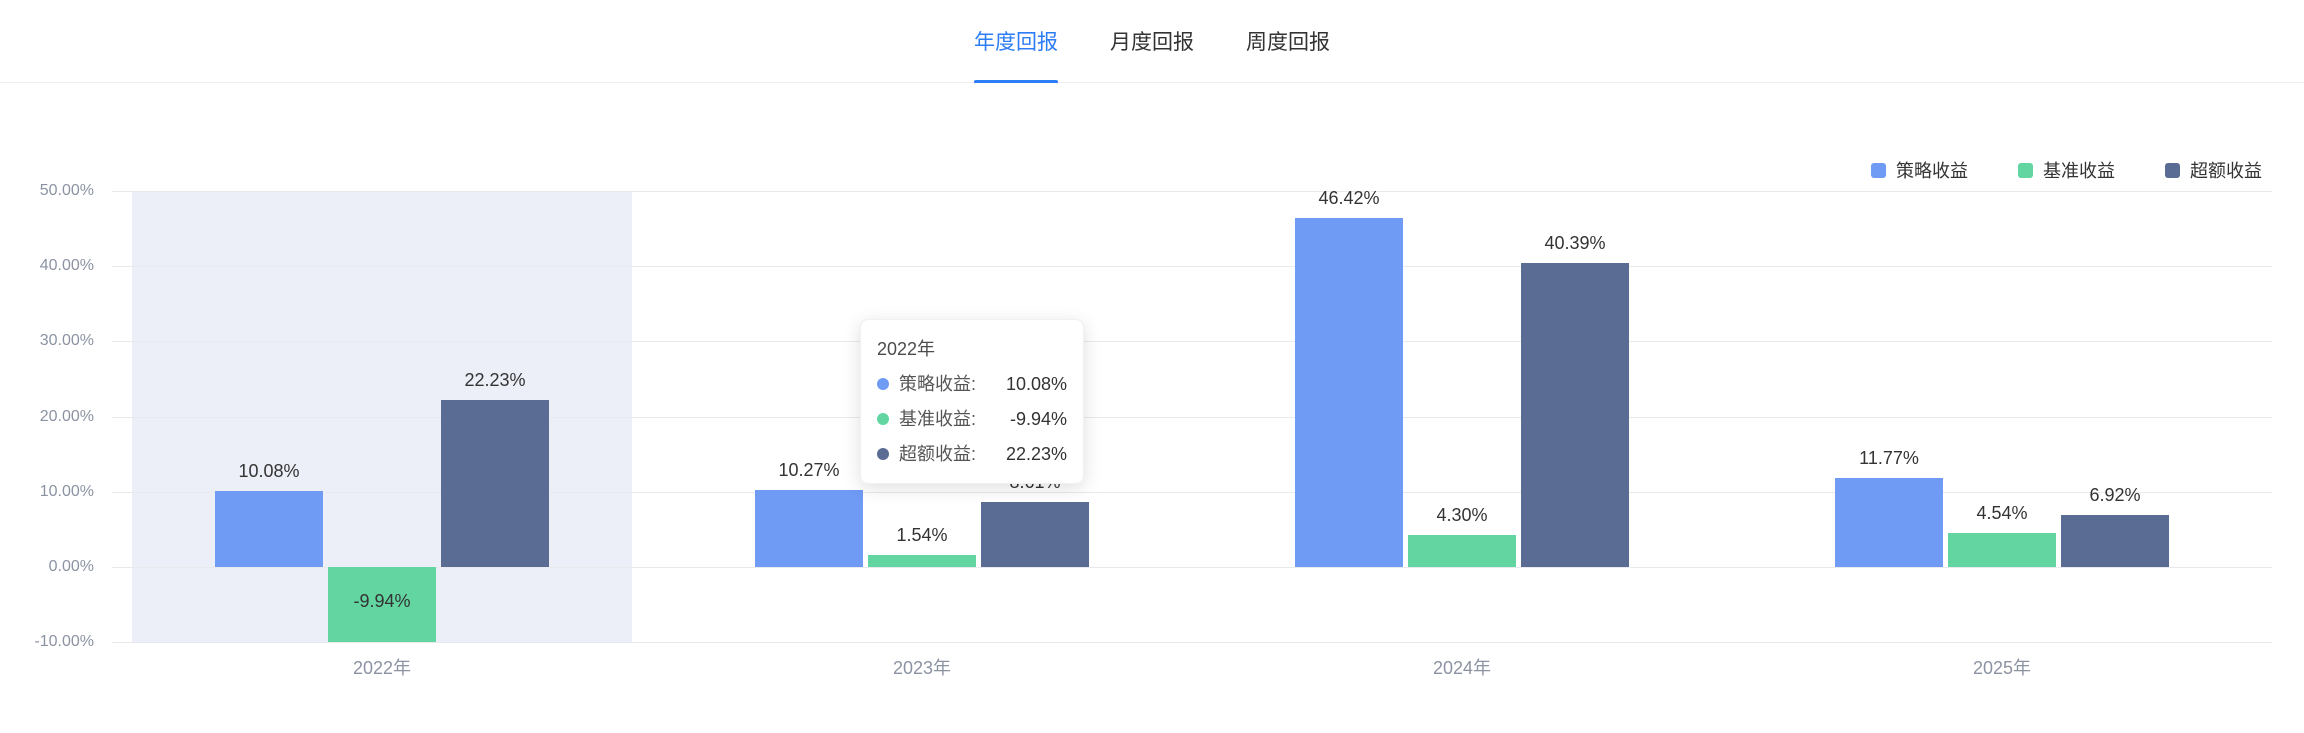  Describe the element at coordinates (2115, 540) in the screenshot. I see `bar-excess-return-2025` at that location.